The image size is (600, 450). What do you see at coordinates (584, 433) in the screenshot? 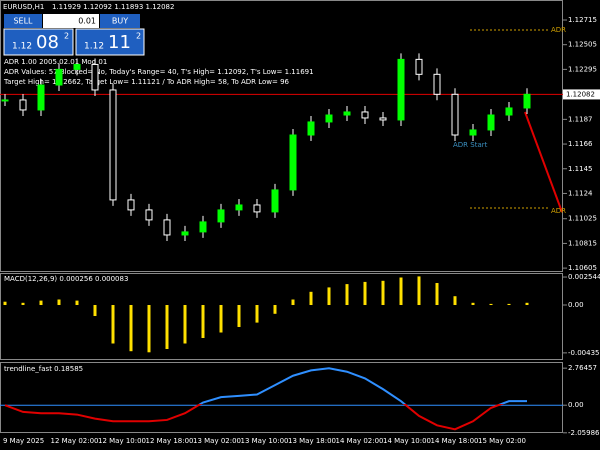
I see `y-tick-label: -2.05986` at bounding box center [584, 433].